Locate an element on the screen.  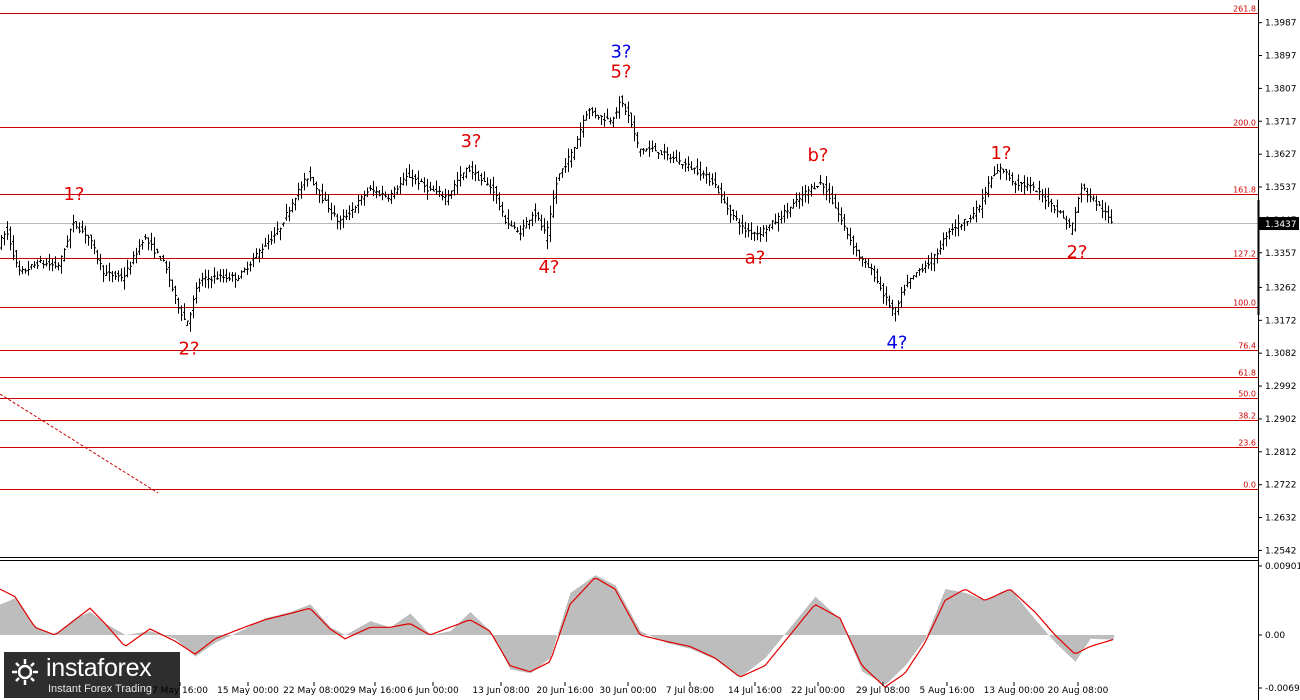
current-price-tag: 1.3437 is located at coordinates (1279, 224).